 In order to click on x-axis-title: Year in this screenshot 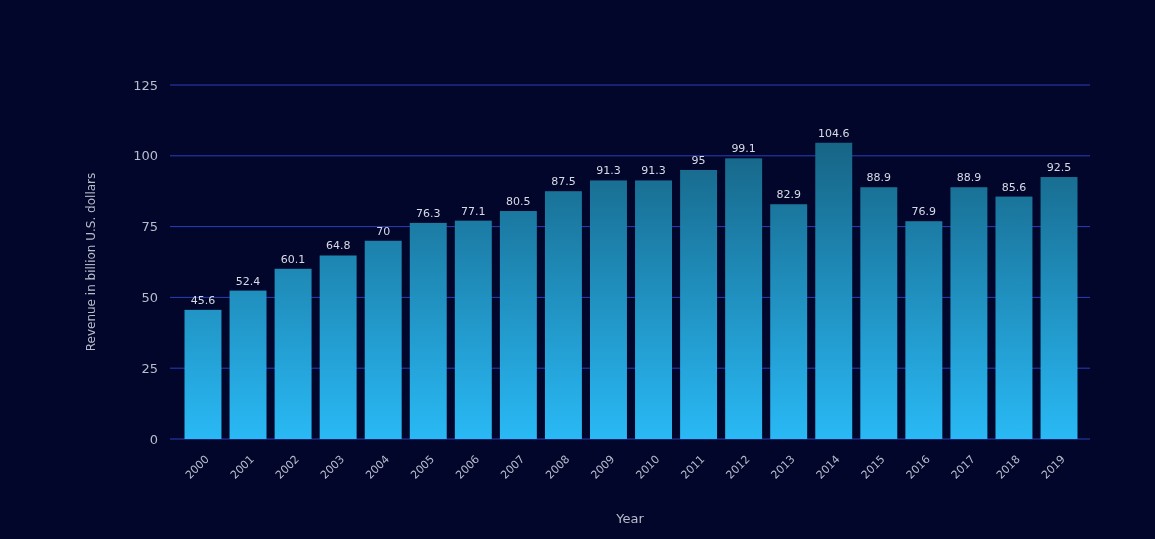, I will do `click(630, 518)`.